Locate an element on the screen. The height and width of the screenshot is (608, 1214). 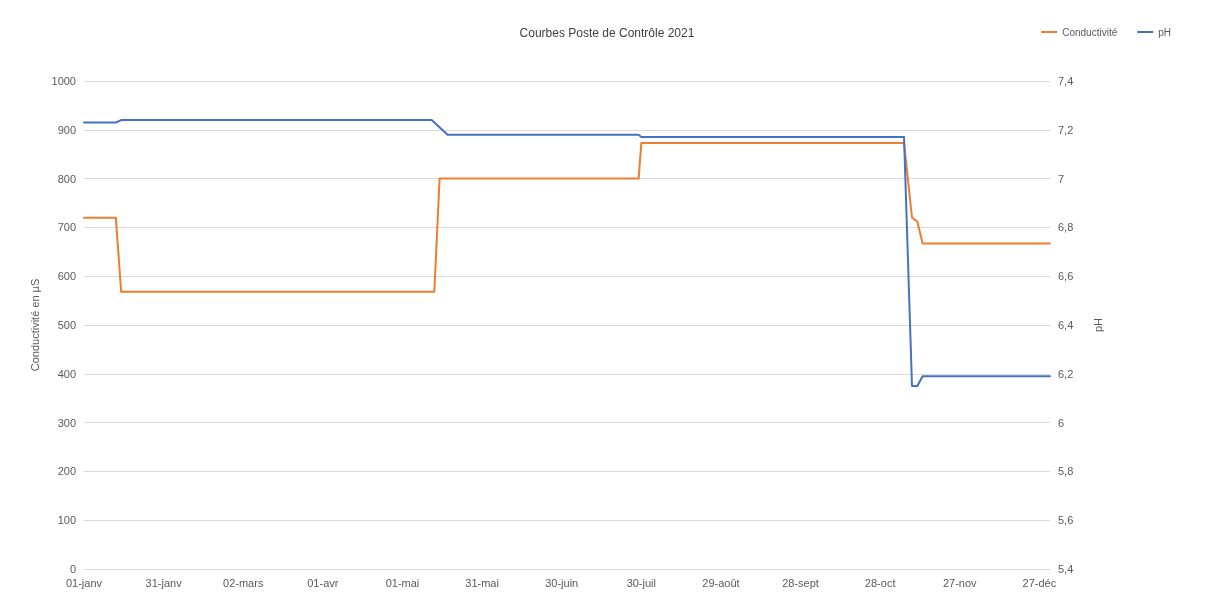
y-tick-label: 500 is located at coordinates (66, 325).